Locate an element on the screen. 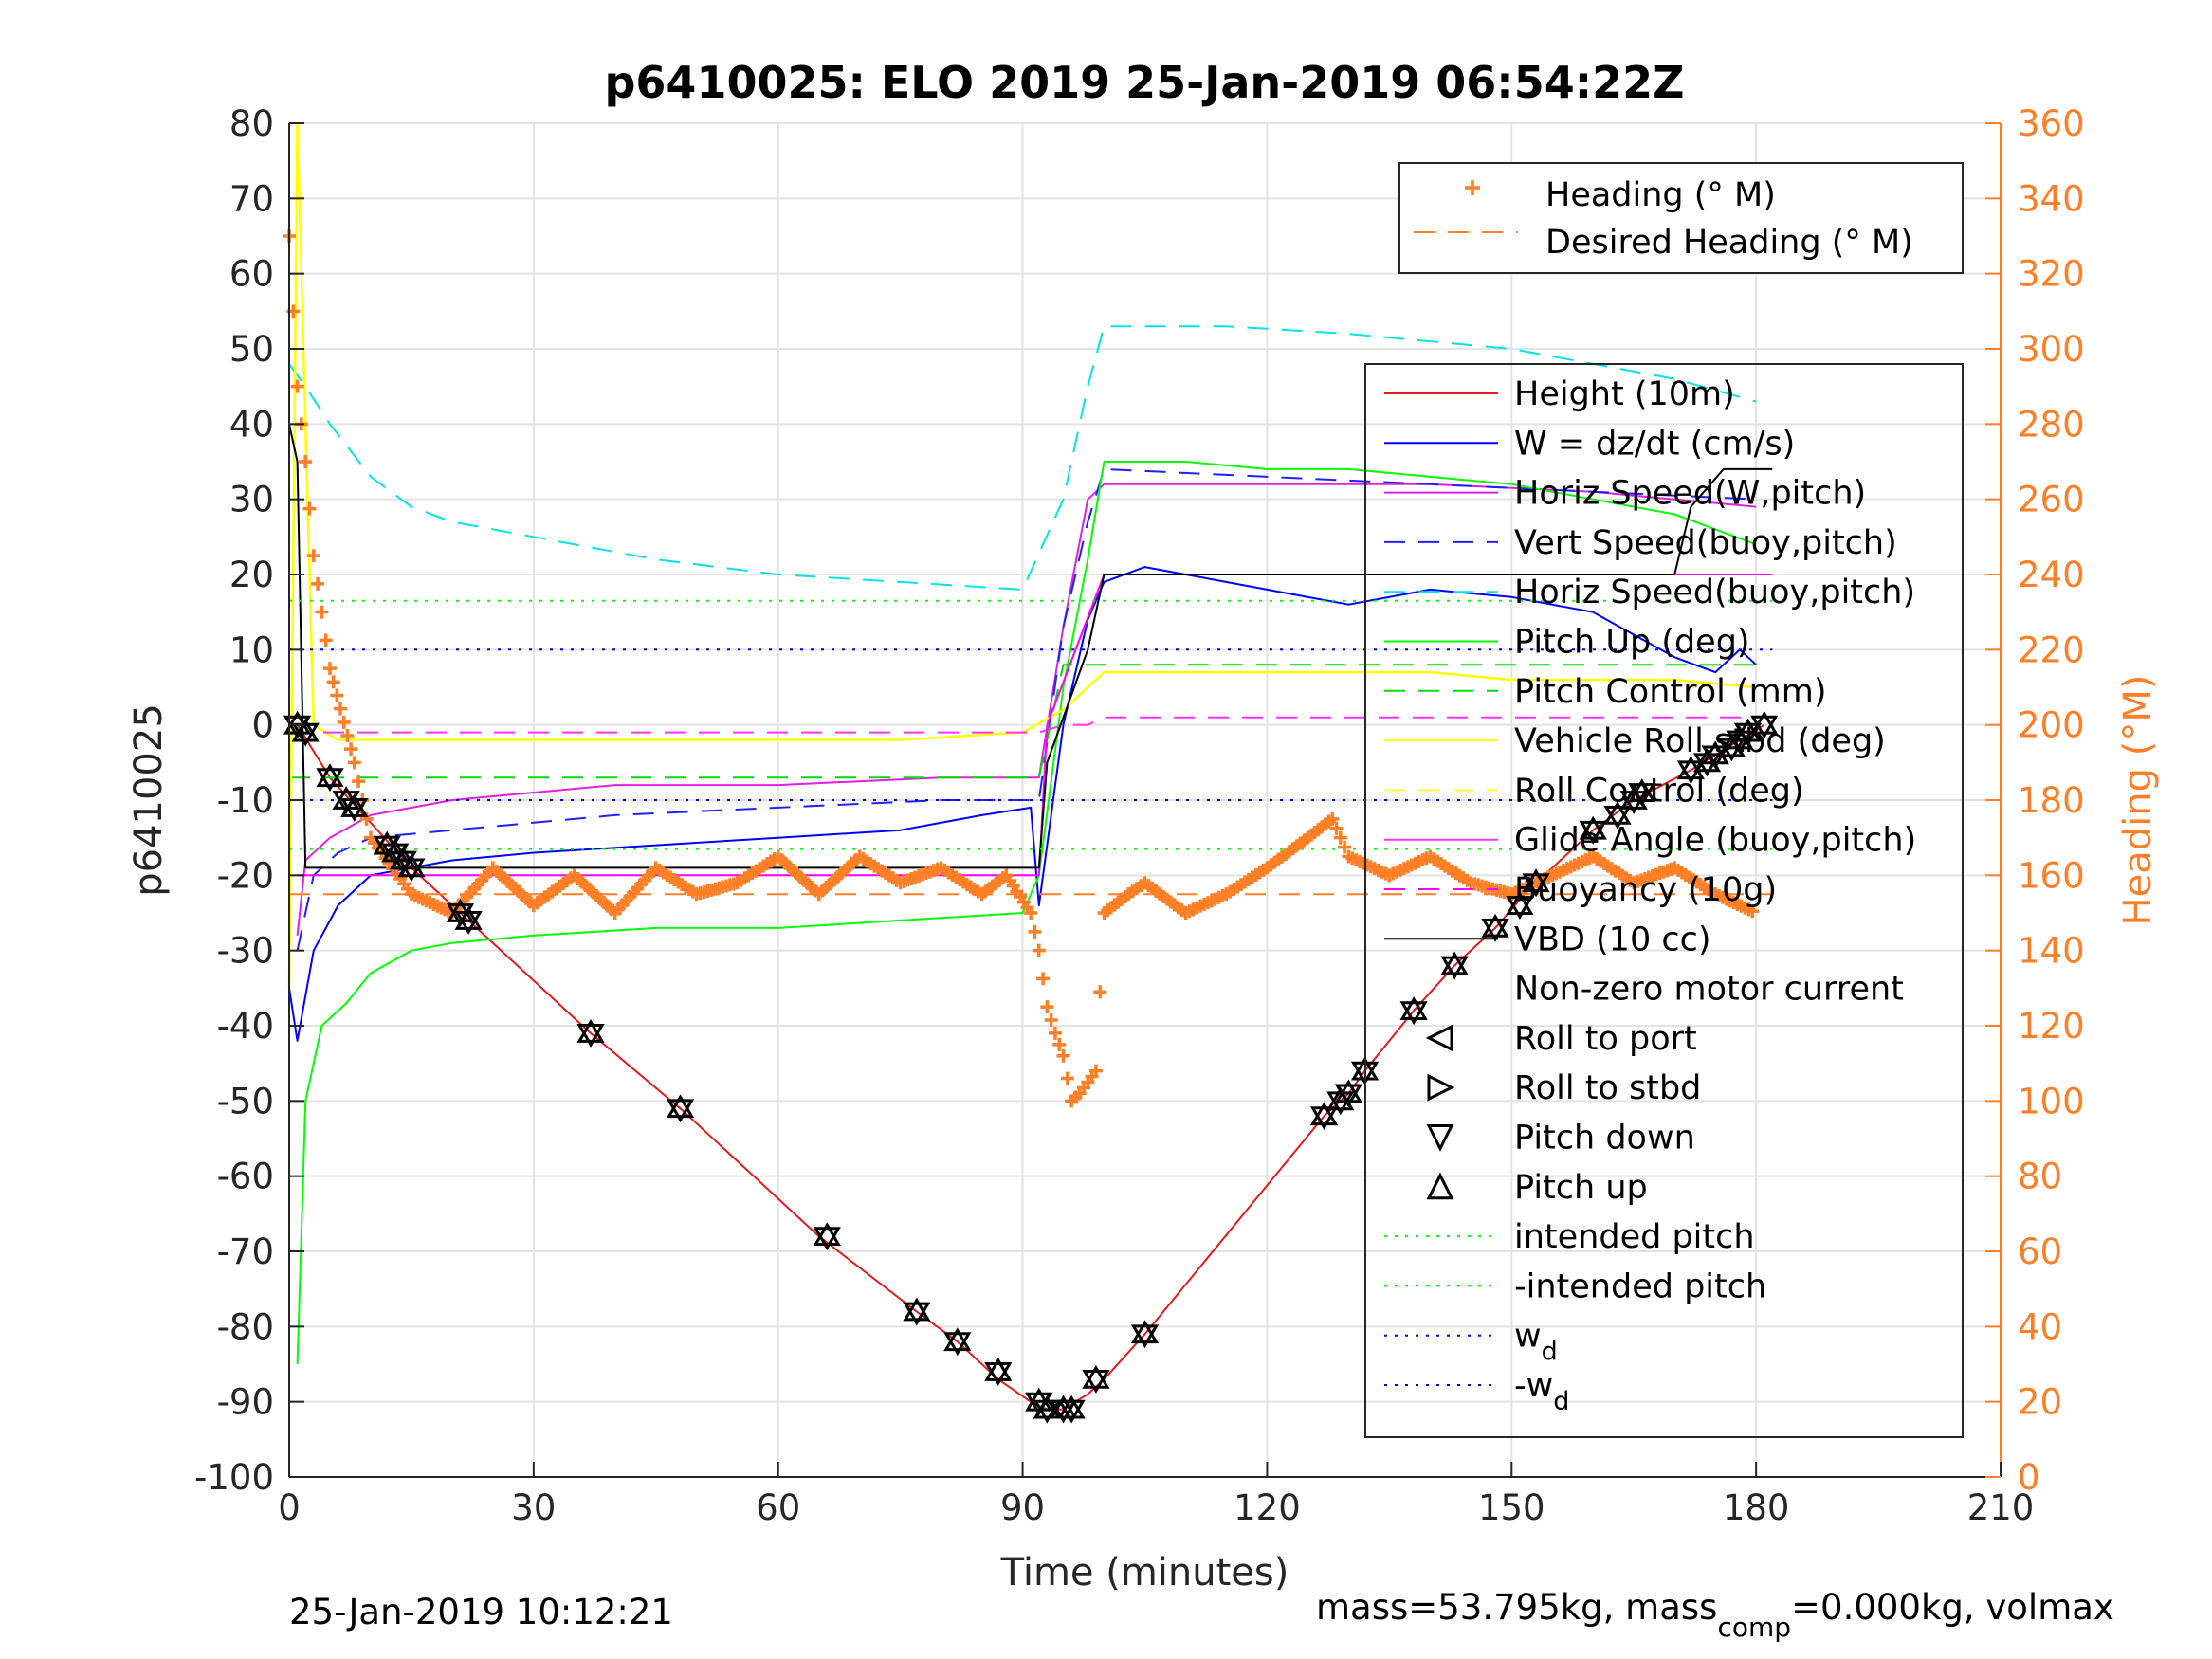 This screenshot has width=2212, height=1659. legend-heading-marker is located at coordinates (1472, 187).